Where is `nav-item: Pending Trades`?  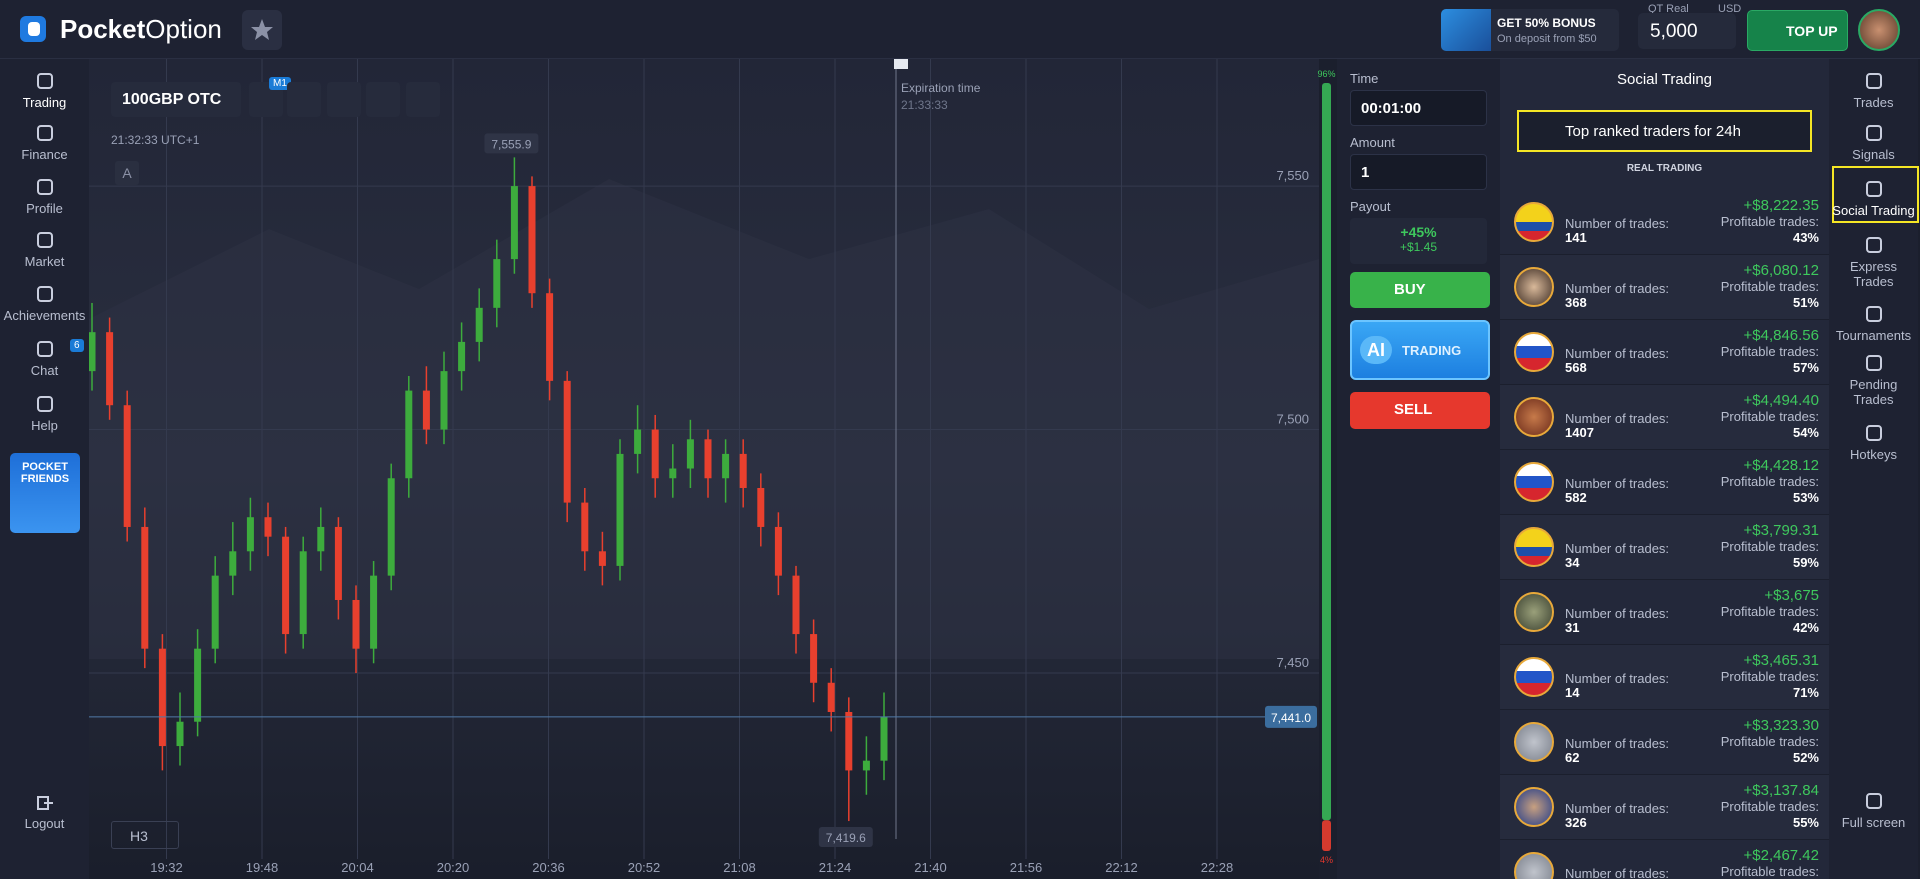 nav-item: Pending Trades is located at coordinates (1873, 380).